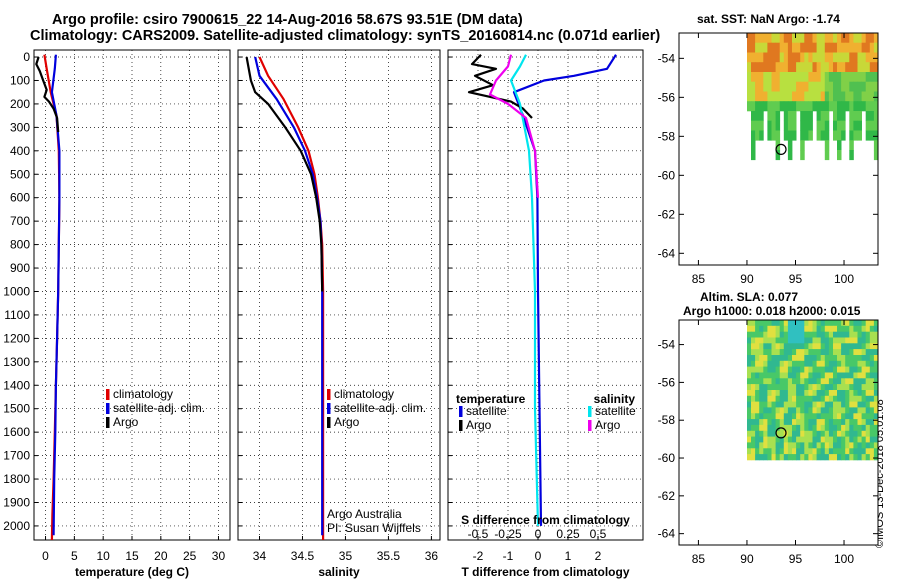 The height and width of the screenshot is (580, 900). I want to click on series-line, so click(564, 290).